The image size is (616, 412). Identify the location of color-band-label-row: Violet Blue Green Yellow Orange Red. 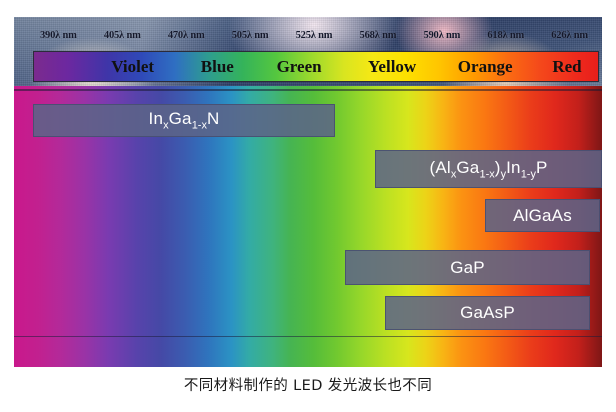
(316, 66).